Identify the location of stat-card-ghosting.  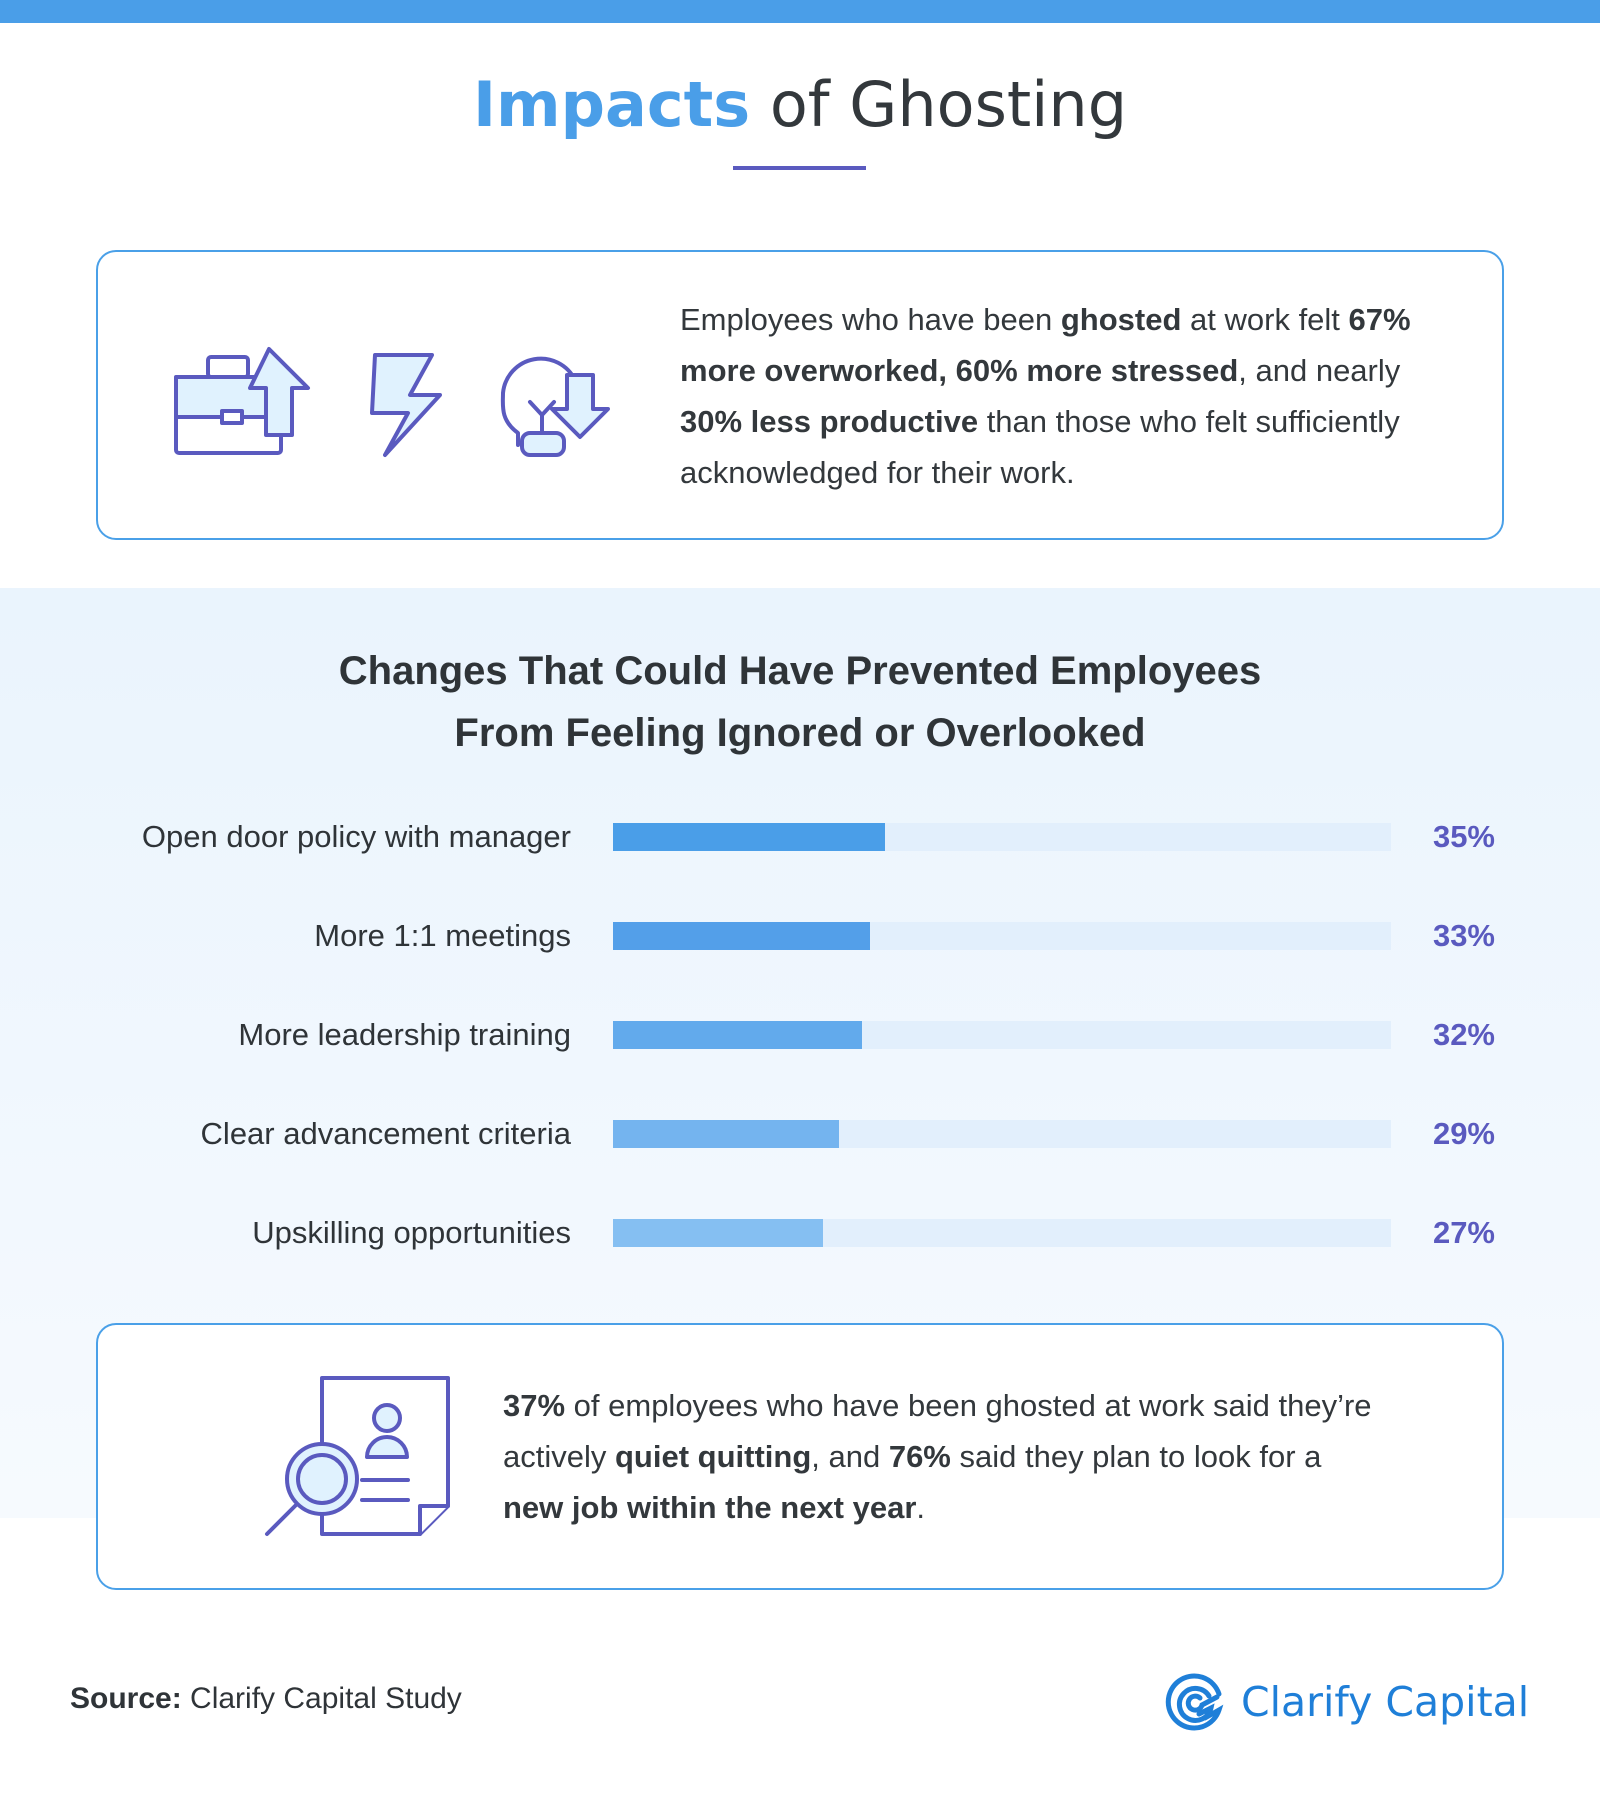
(800, 395).